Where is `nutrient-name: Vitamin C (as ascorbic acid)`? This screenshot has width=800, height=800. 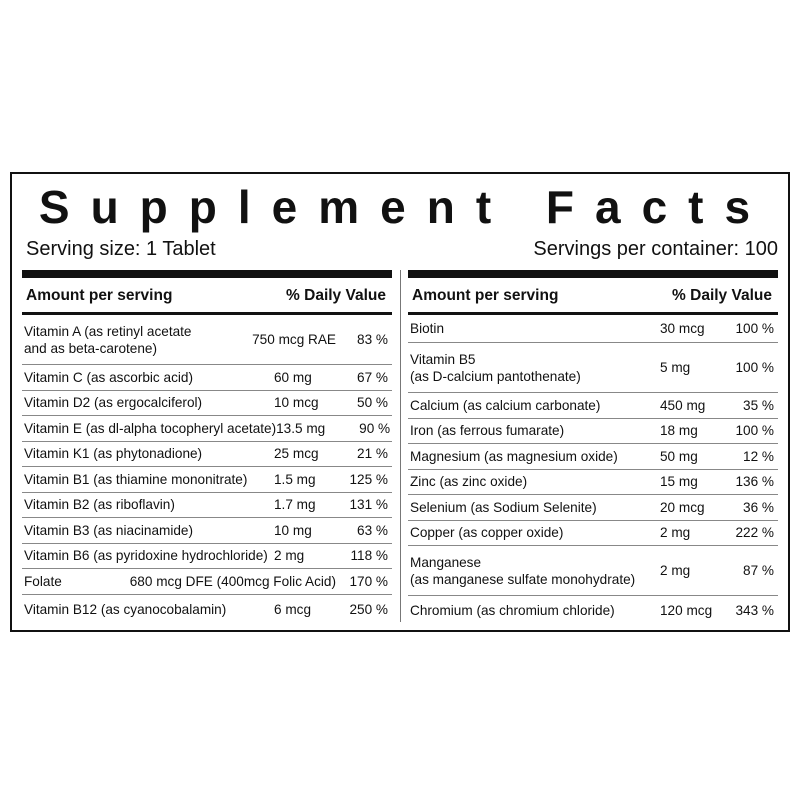
nutrient-name: Vitamin C (as ascorbic acid) is located at coordinates (149, 377).